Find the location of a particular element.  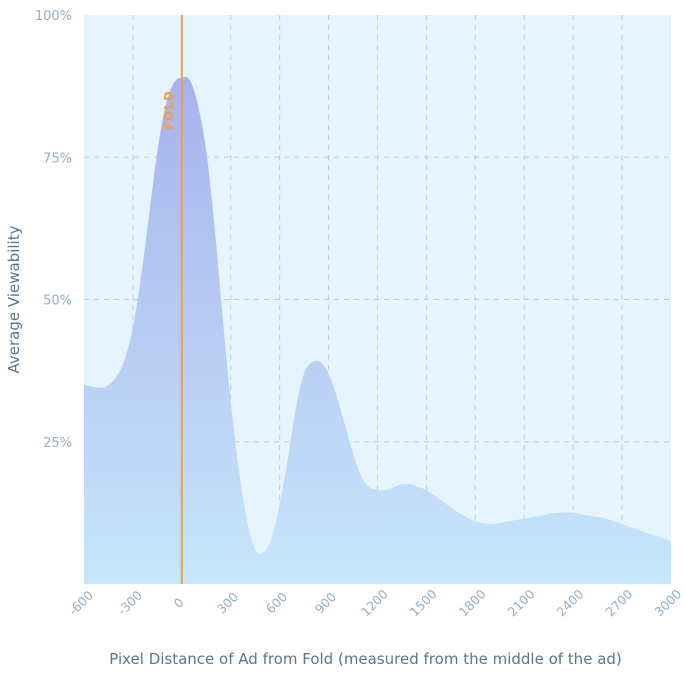

x-tick-label: 1200 is located at coordinates (374, 602).